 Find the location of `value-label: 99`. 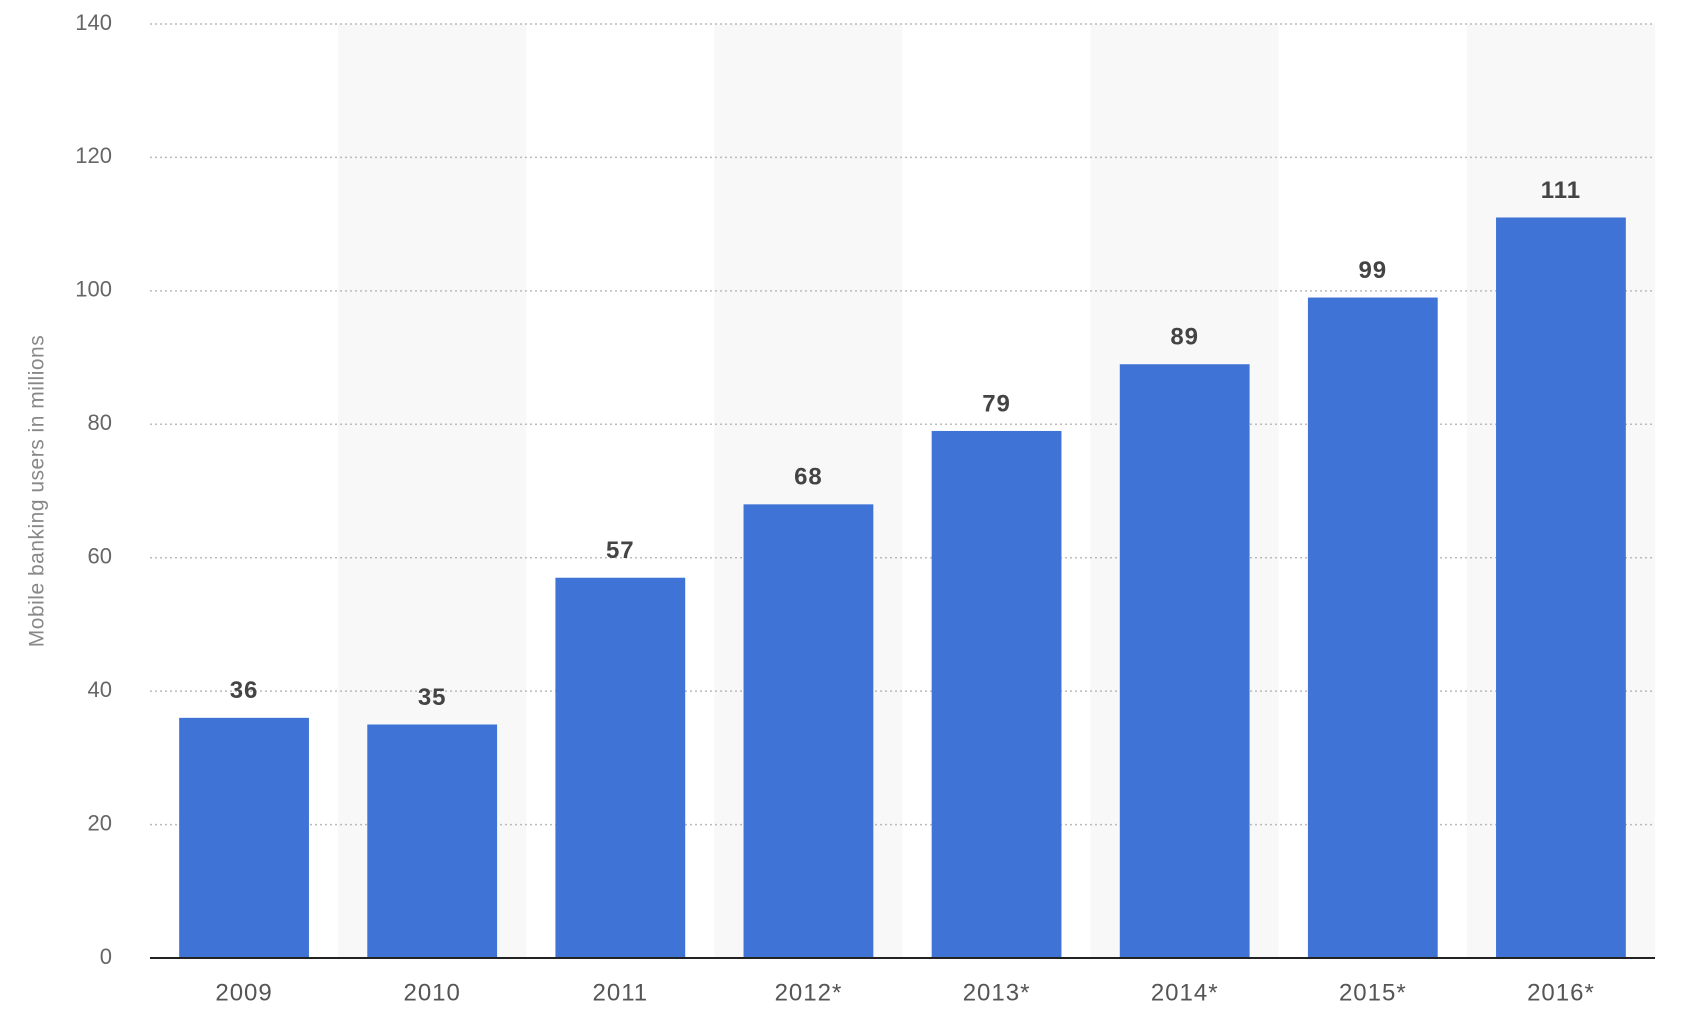

value-label: 99 is located at coordinates (1372, 270).